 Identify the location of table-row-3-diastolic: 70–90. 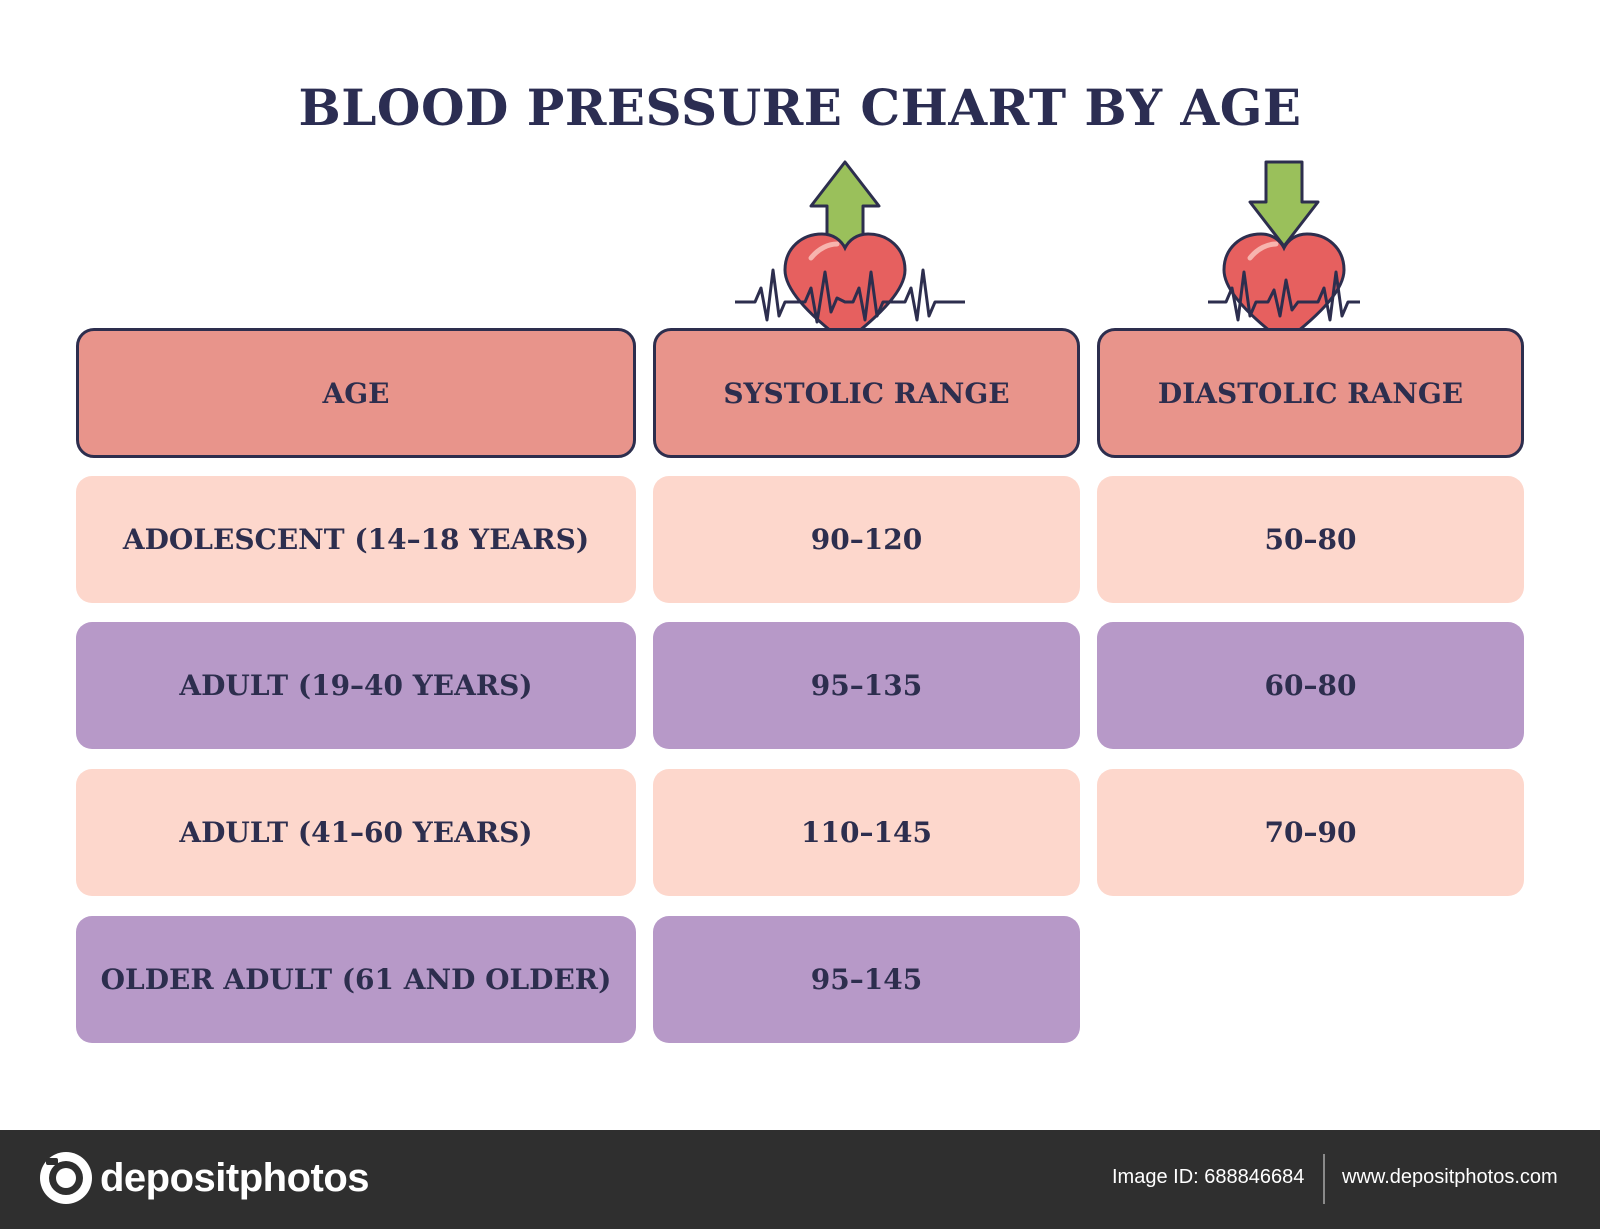
(1310, 832).